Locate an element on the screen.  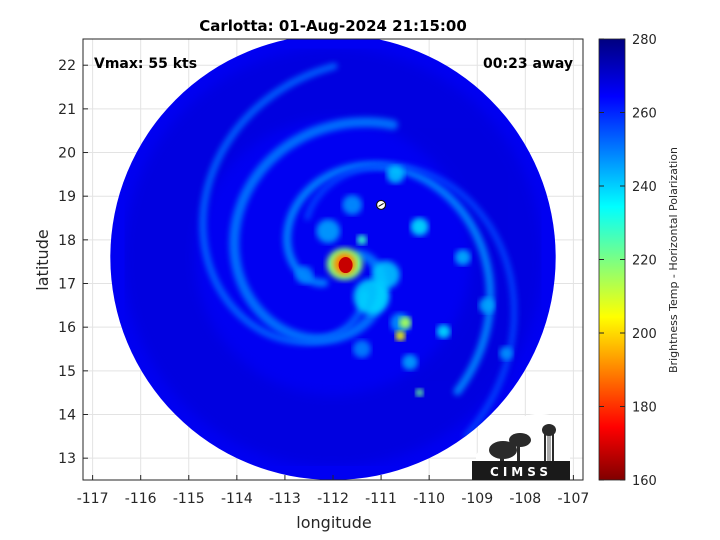
y-tick-label: 19 is located at coordinates (67, 197).